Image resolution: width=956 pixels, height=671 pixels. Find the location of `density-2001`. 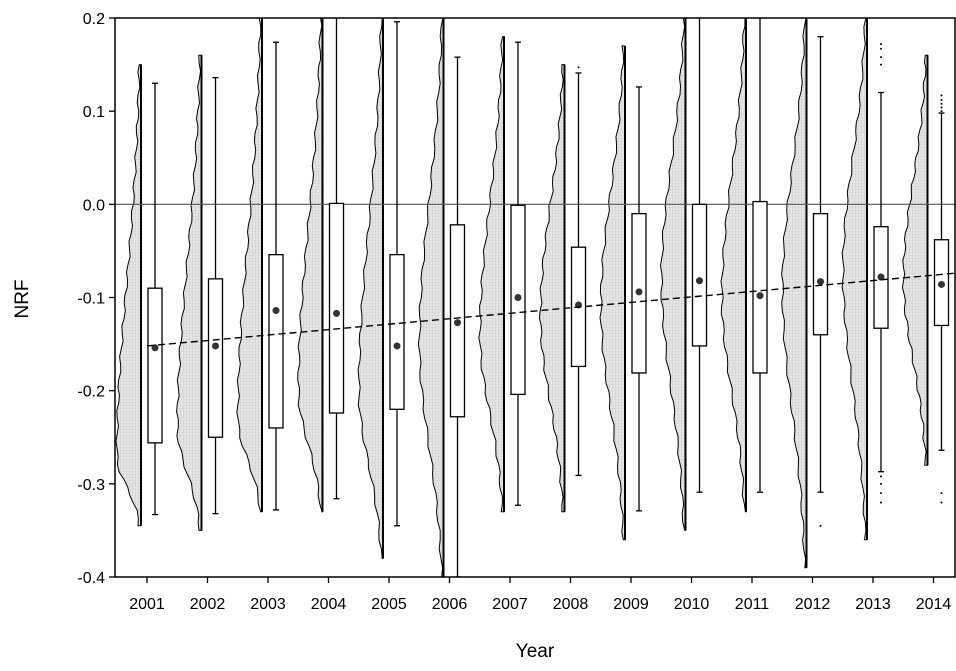

density-2001 is located at coordinates (128, 295).